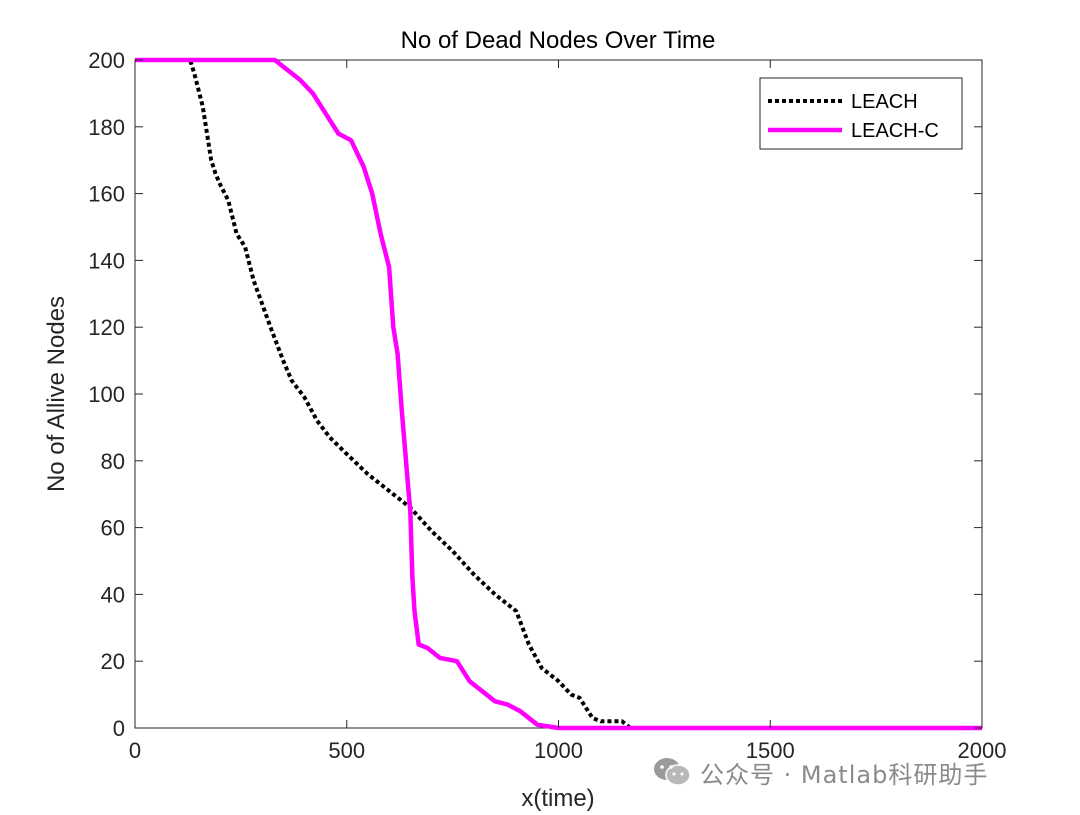  Describe the element at coordinates (106, 260) in the screenshot. I see `y-tick-label: 140` at that location.